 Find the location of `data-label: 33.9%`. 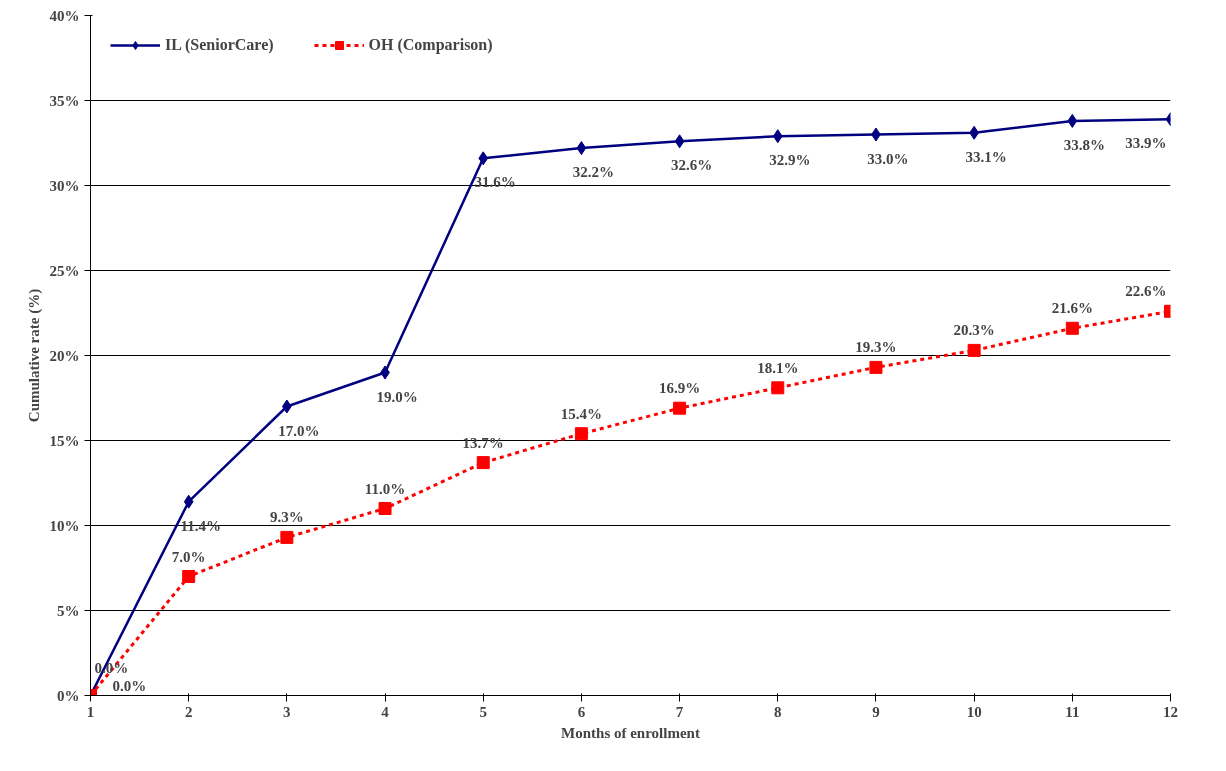

data-label: 33.9% is located at coordinates (1146, 143).